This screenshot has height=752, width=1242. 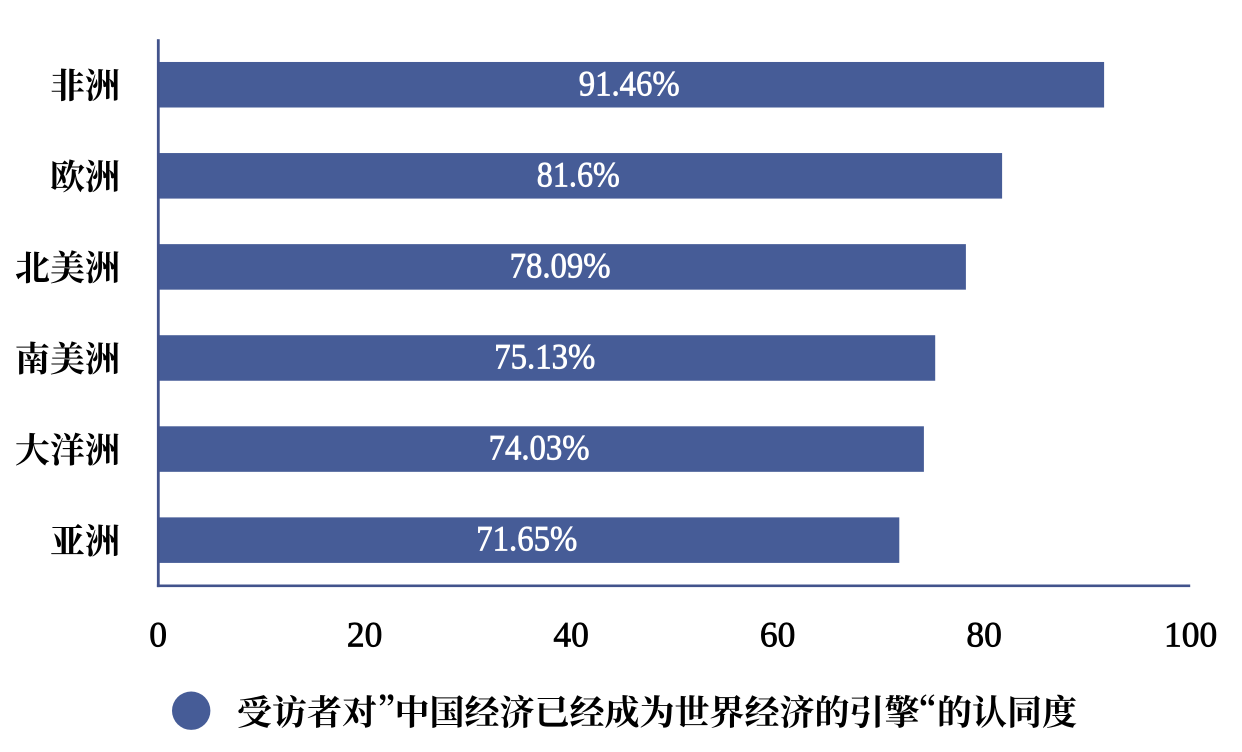 What do you see at coordinates (365, 634) in the screenshot?
I see `svg-text: 20` at bounding box center [365, 634].